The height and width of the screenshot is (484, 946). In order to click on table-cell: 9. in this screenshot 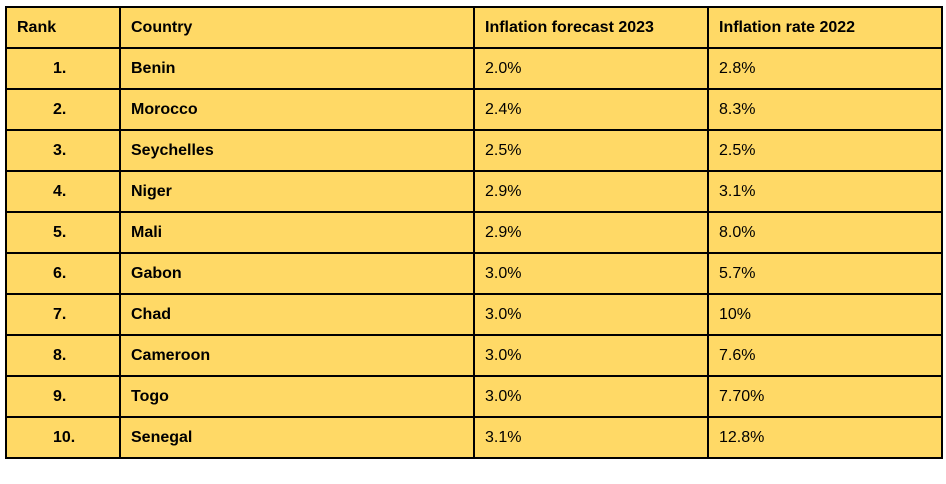, I will do `click(63, 396)`.